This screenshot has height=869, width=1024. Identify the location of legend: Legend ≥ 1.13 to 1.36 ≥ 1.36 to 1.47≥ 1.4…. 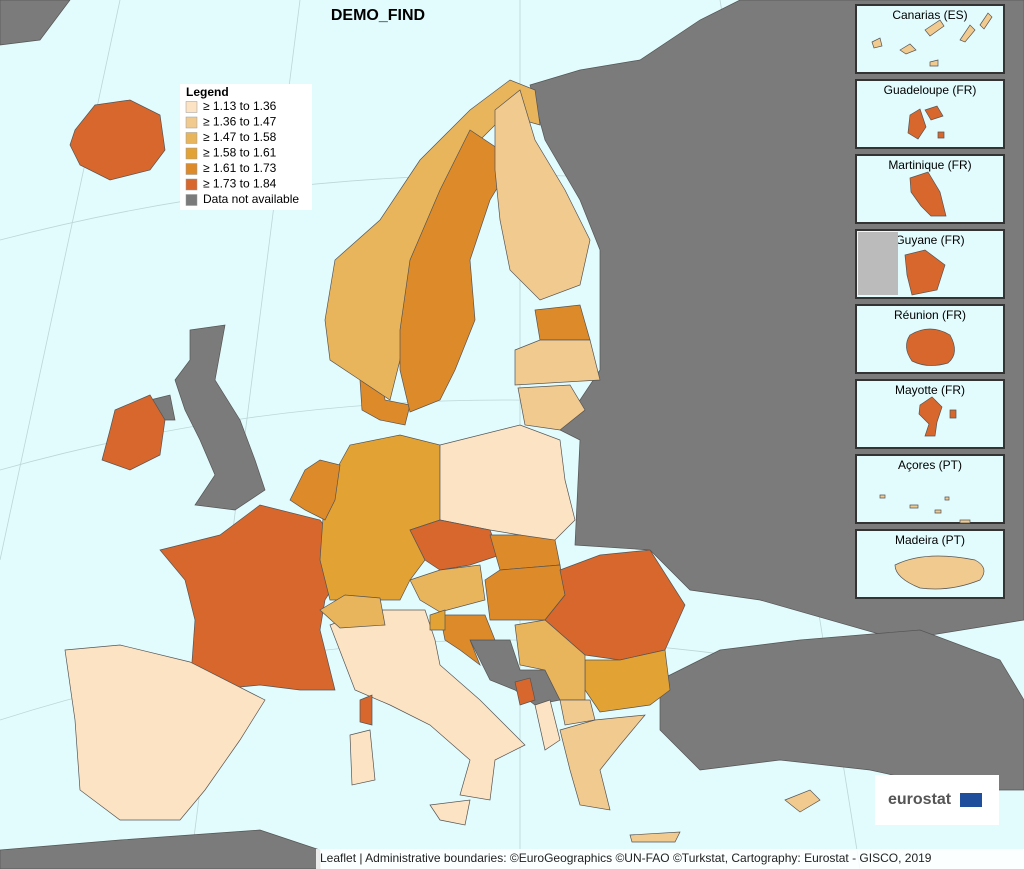
(246, 147).